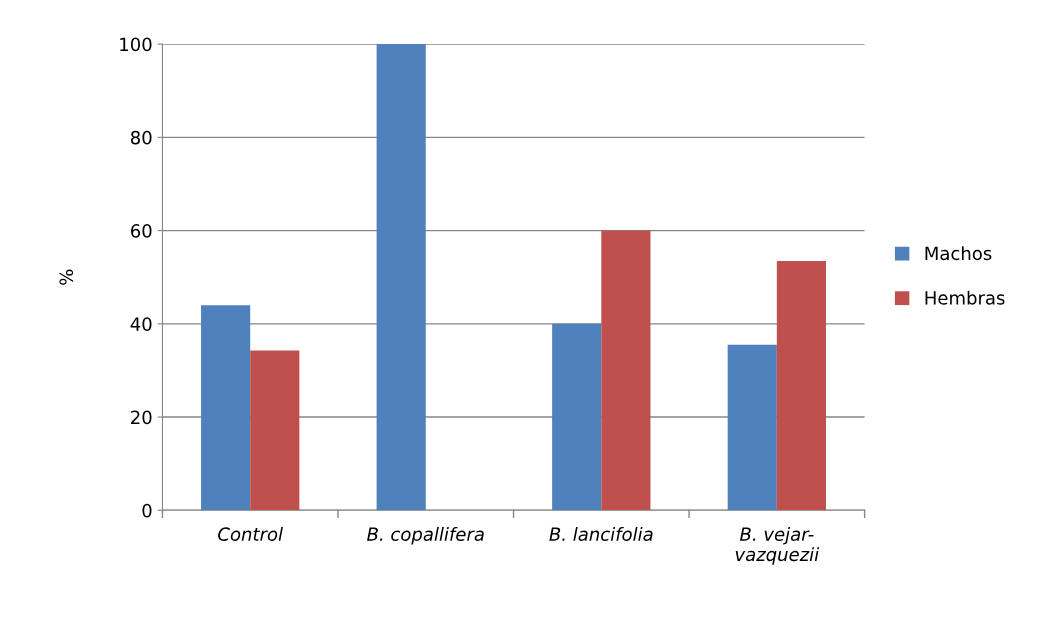 The image size is (1048, 630). I want to click on legend-label: Machos, so click(958, 253).